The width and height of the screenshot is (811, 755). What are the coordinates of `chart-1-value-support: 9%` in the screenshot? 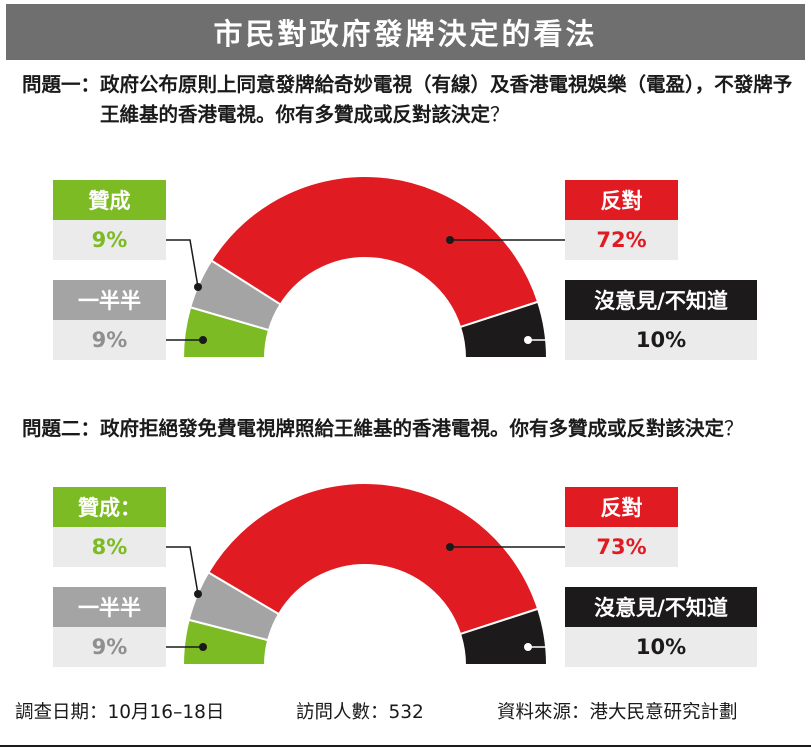 It's located at (109, 240).